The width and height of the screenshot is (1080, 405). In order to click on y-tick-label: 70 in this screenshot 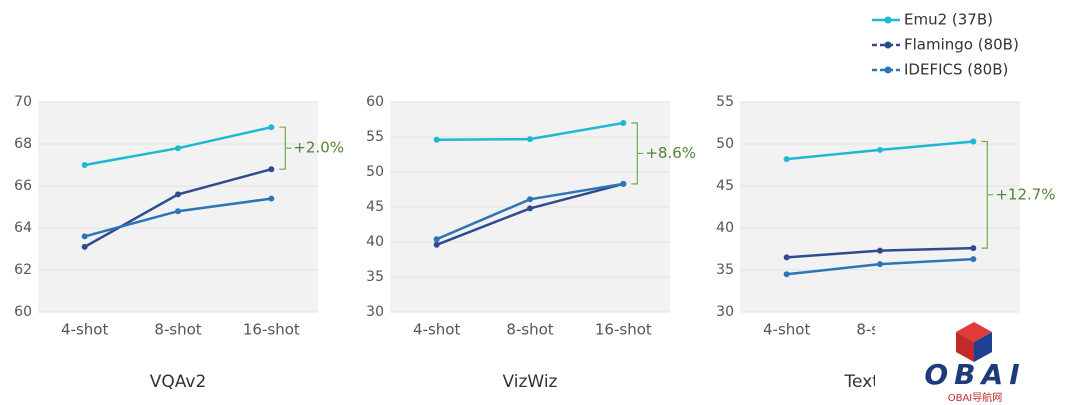, I will do `click(23, 102)`.